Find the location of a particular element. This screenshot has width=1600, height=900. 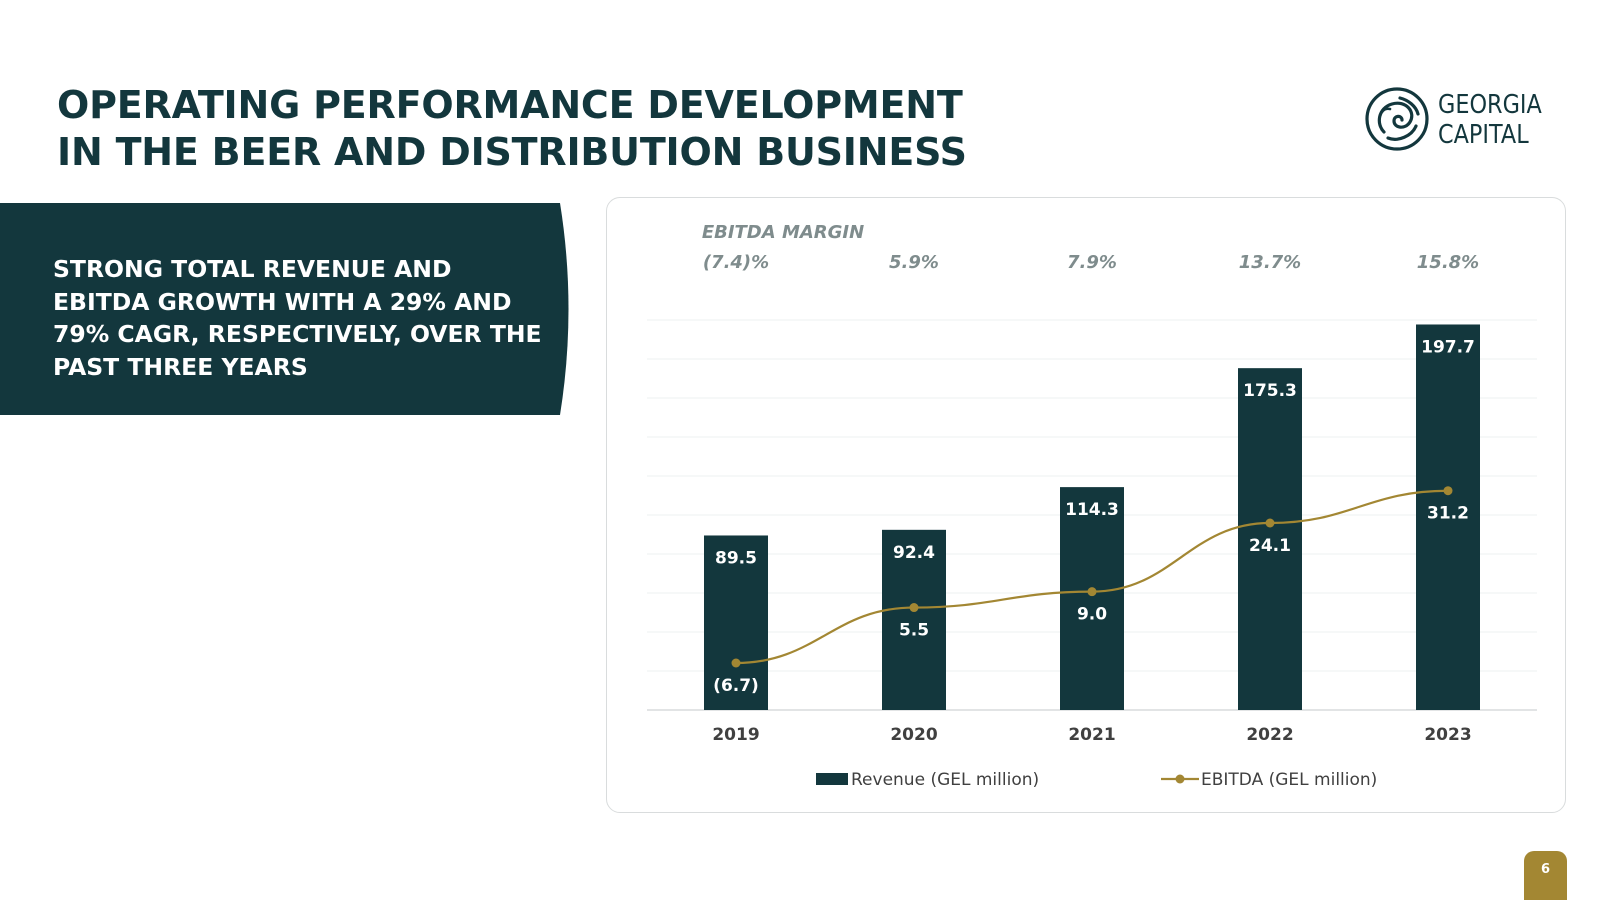

ebitda-point-2021 is located at coordinates (1092, 592).